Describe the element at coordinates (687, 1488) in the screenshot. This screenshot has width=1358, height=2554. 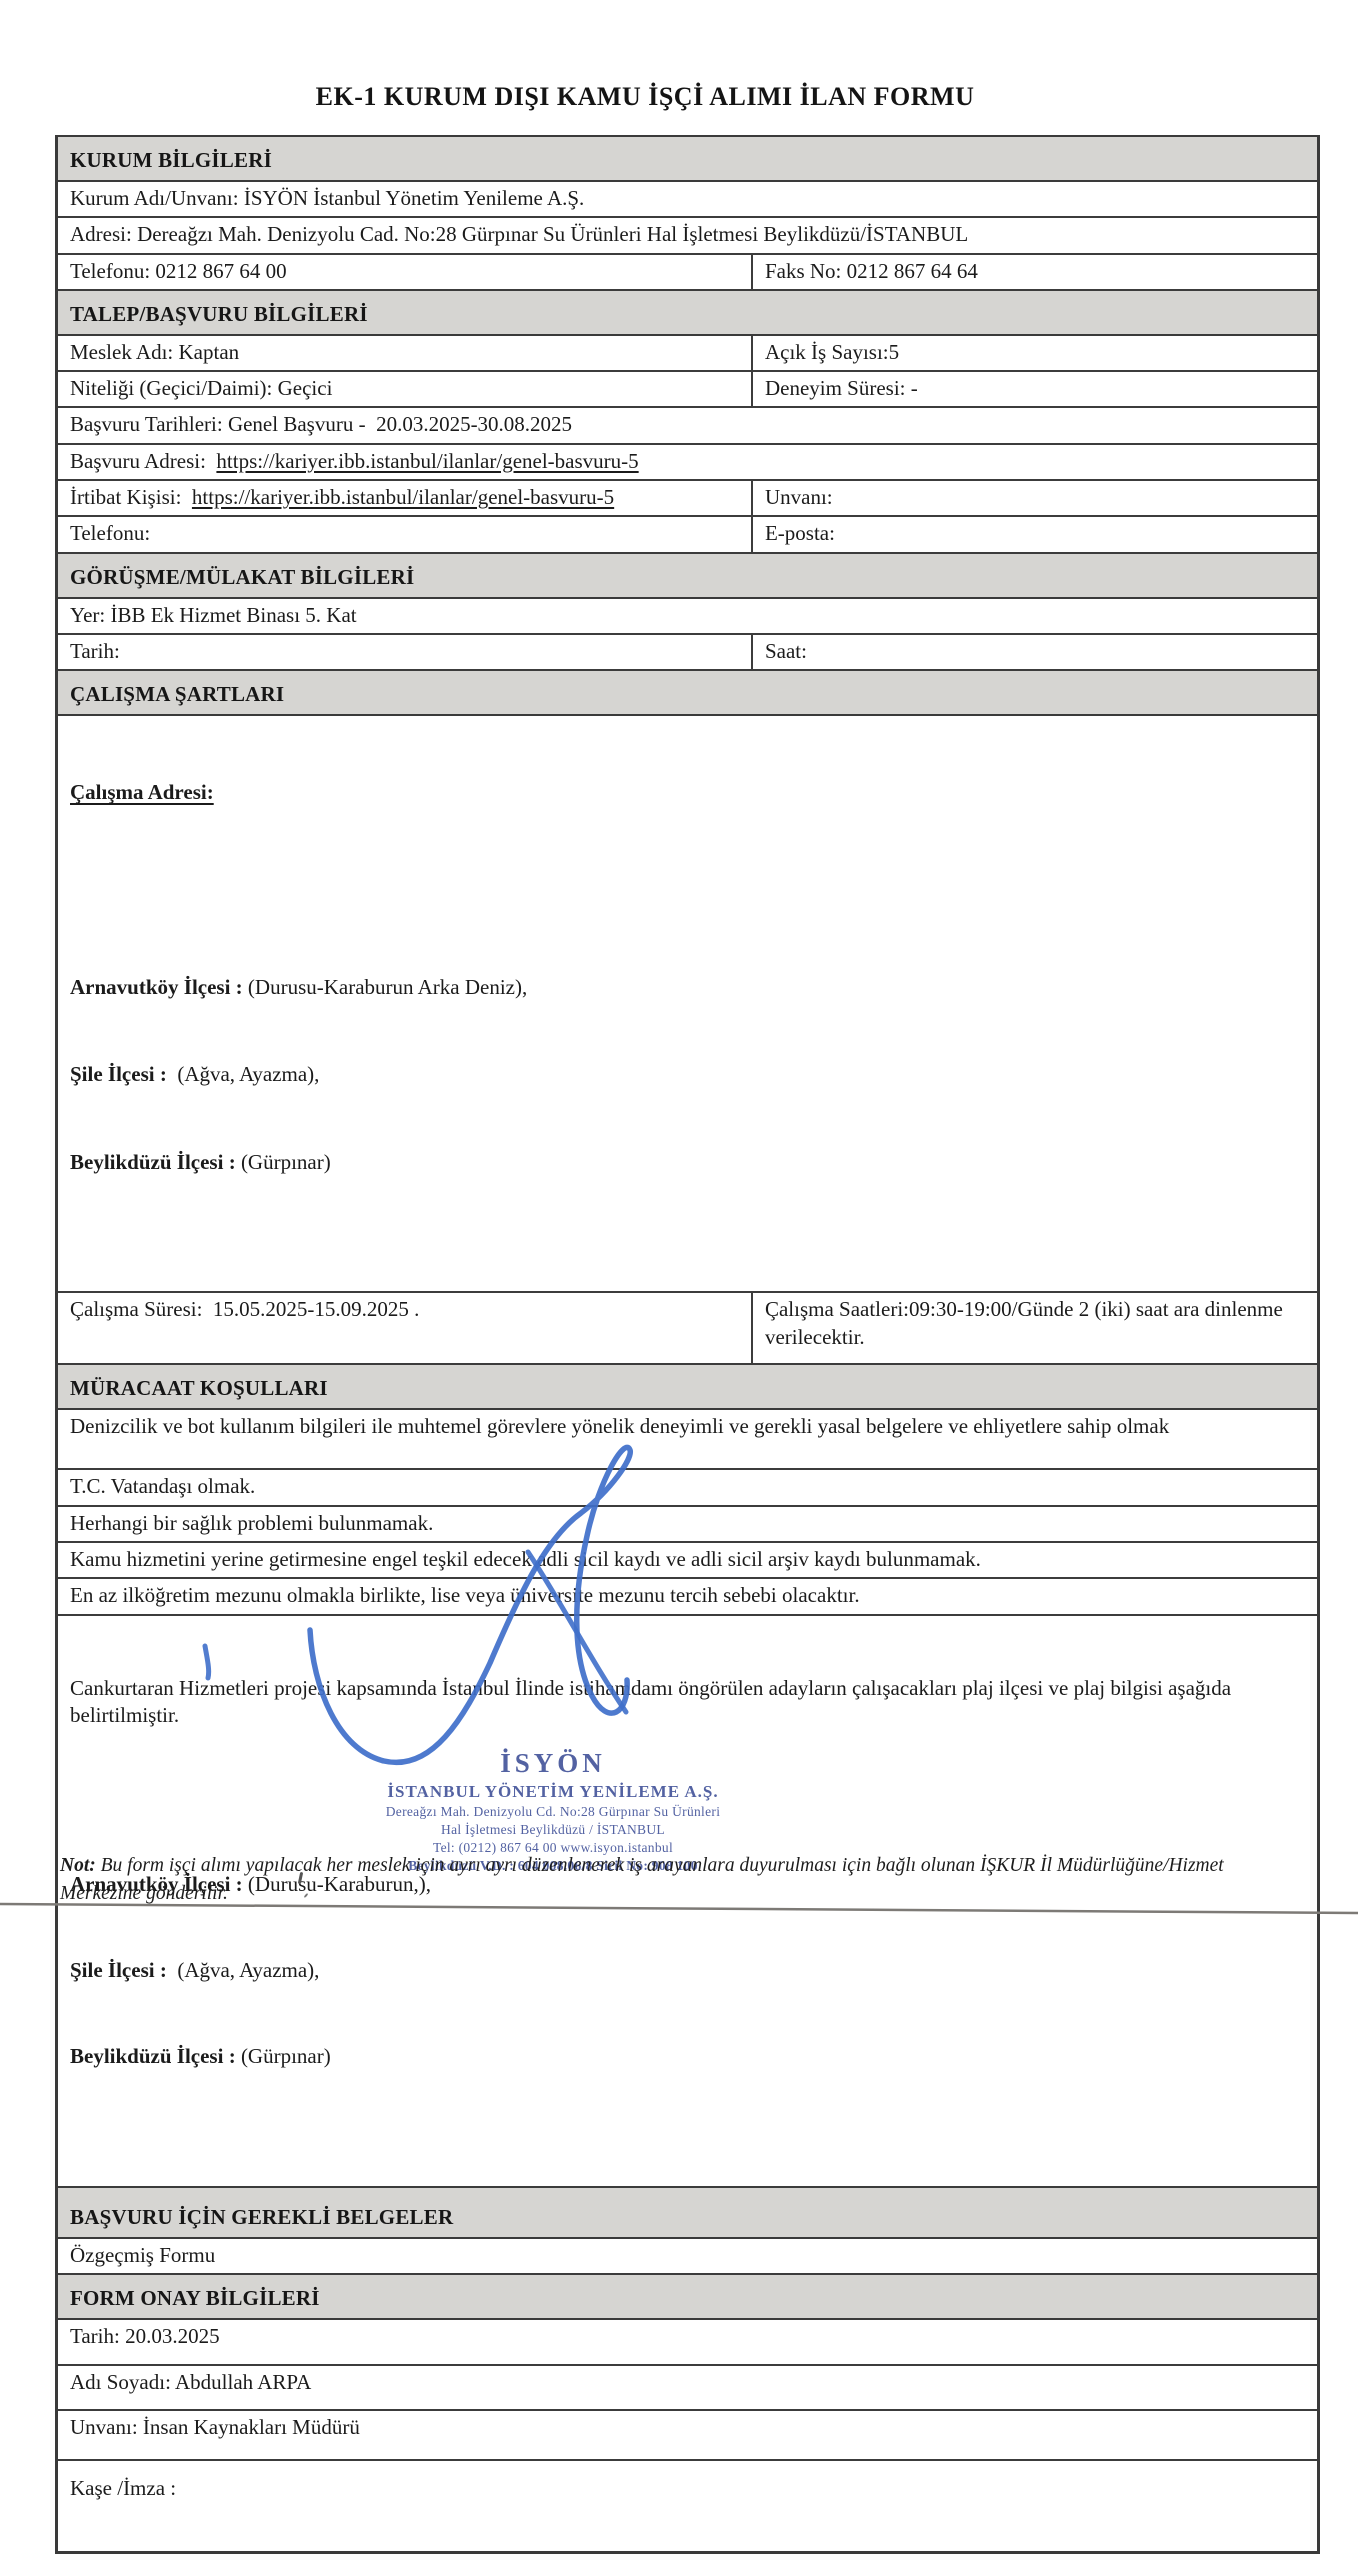
I see `kosul-vatandaslik: T.C. Vatandaşı olmak.` at that location.